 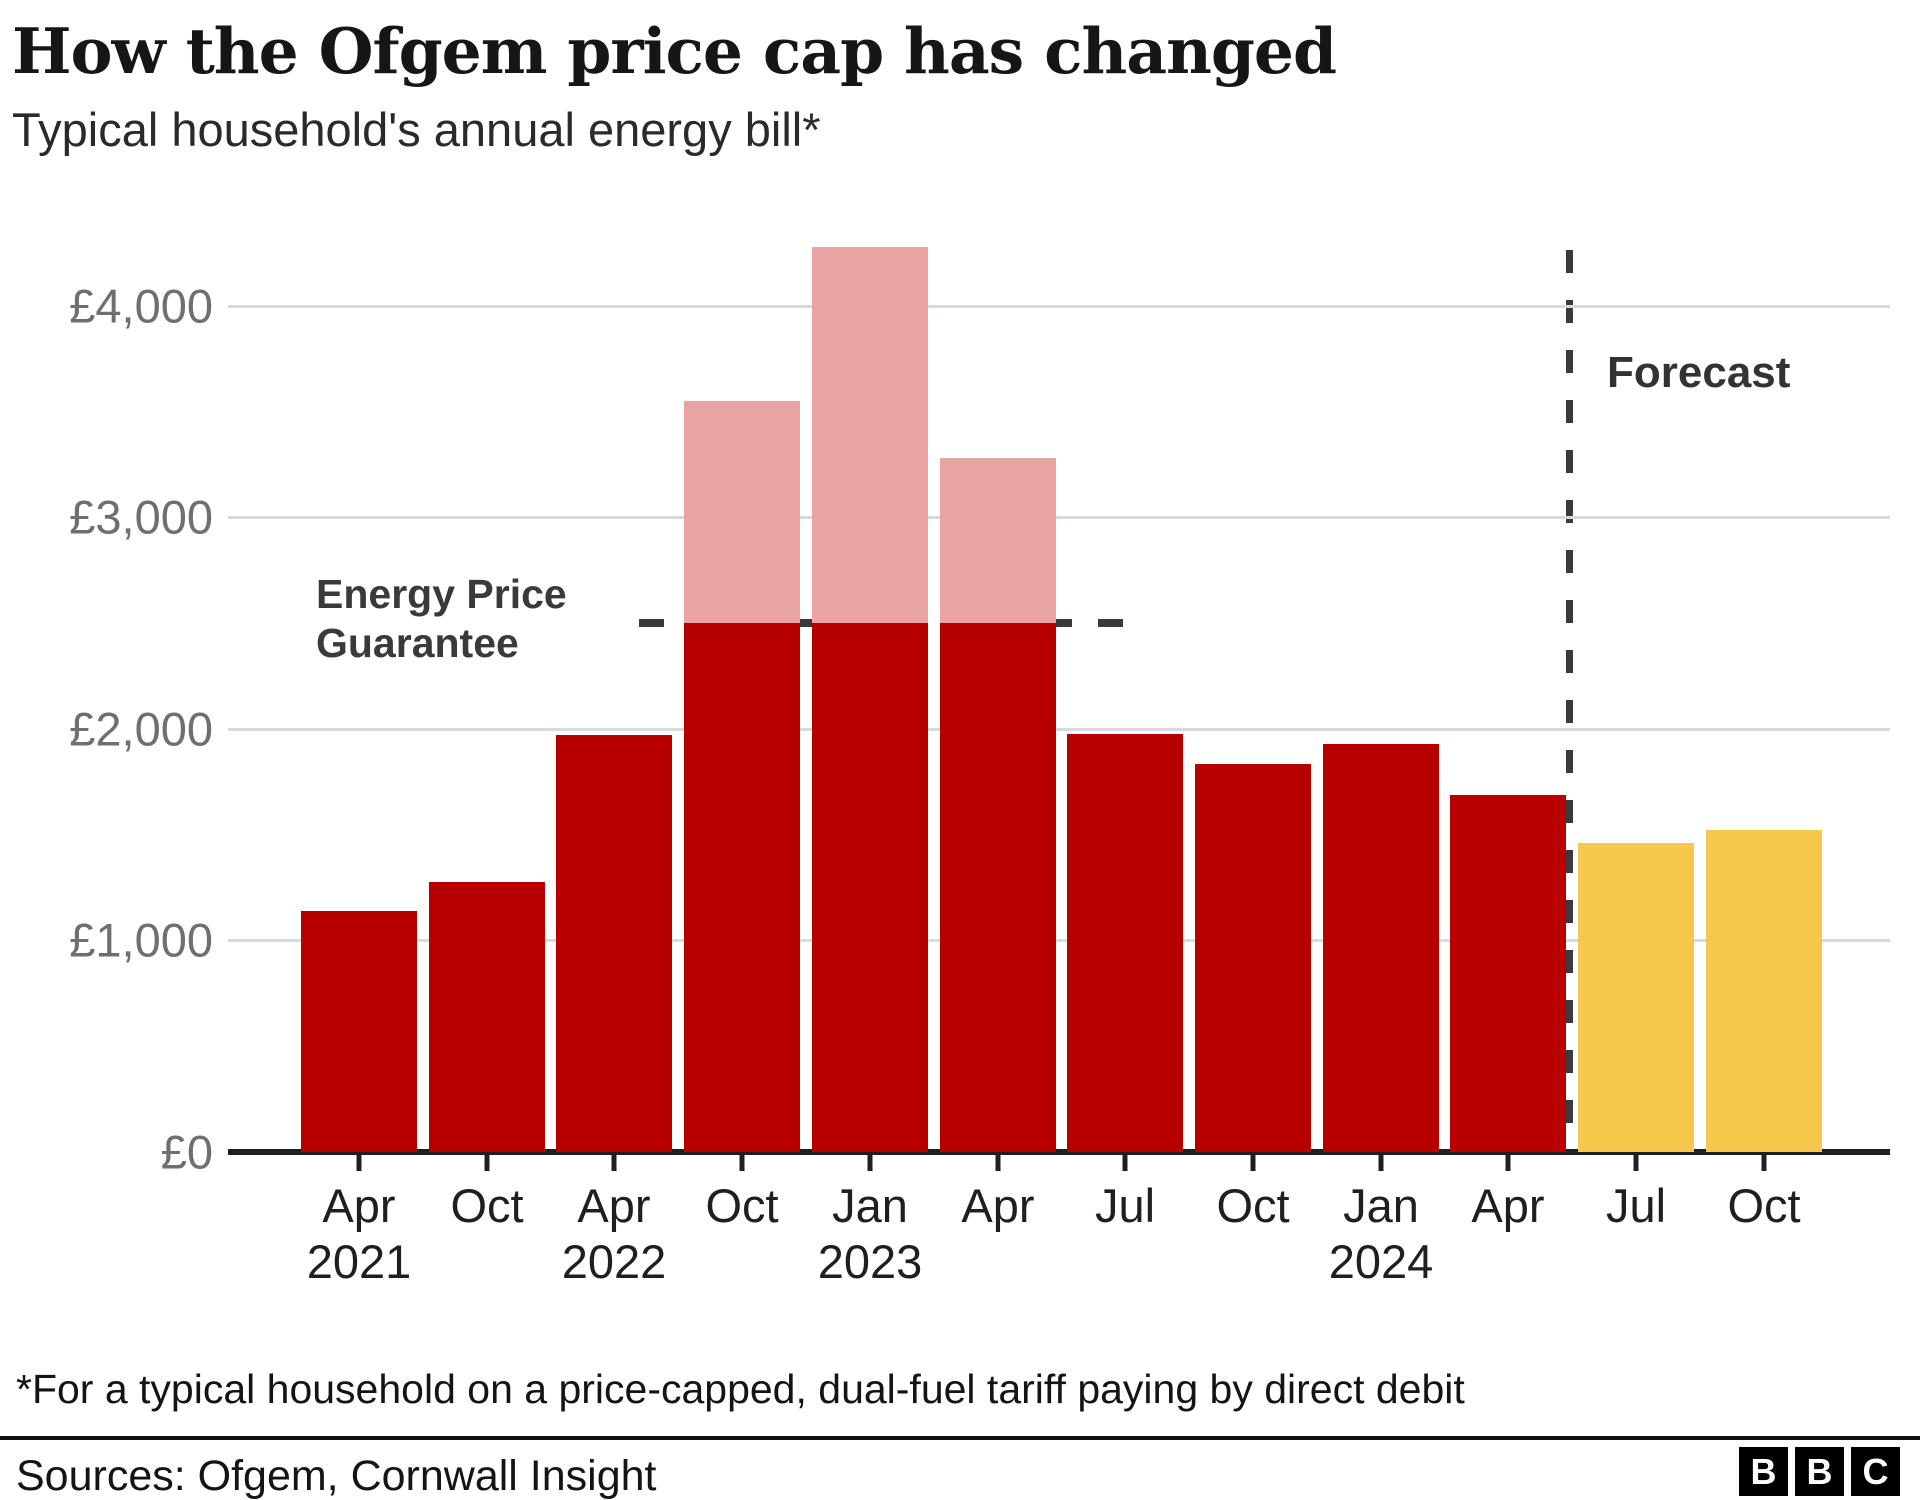 I want to click on gridline-2000, so click(x=1059, y=729).